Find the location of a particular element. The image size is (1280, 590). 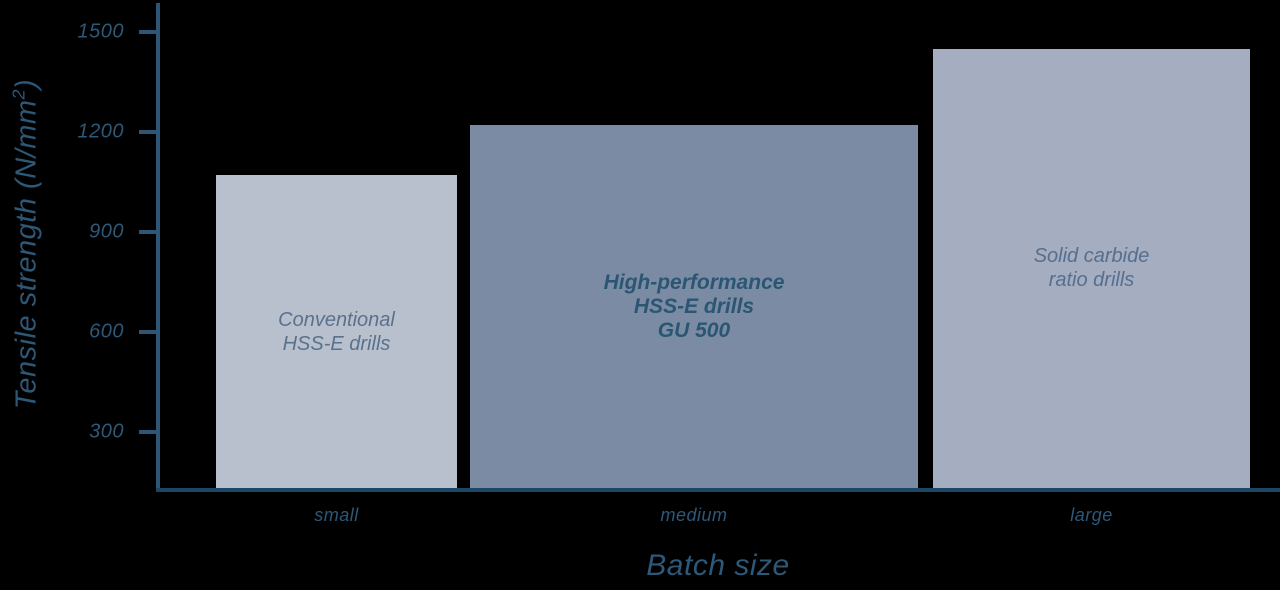

bar-label-line: ratio drills is located at coordinates (1091, 280).